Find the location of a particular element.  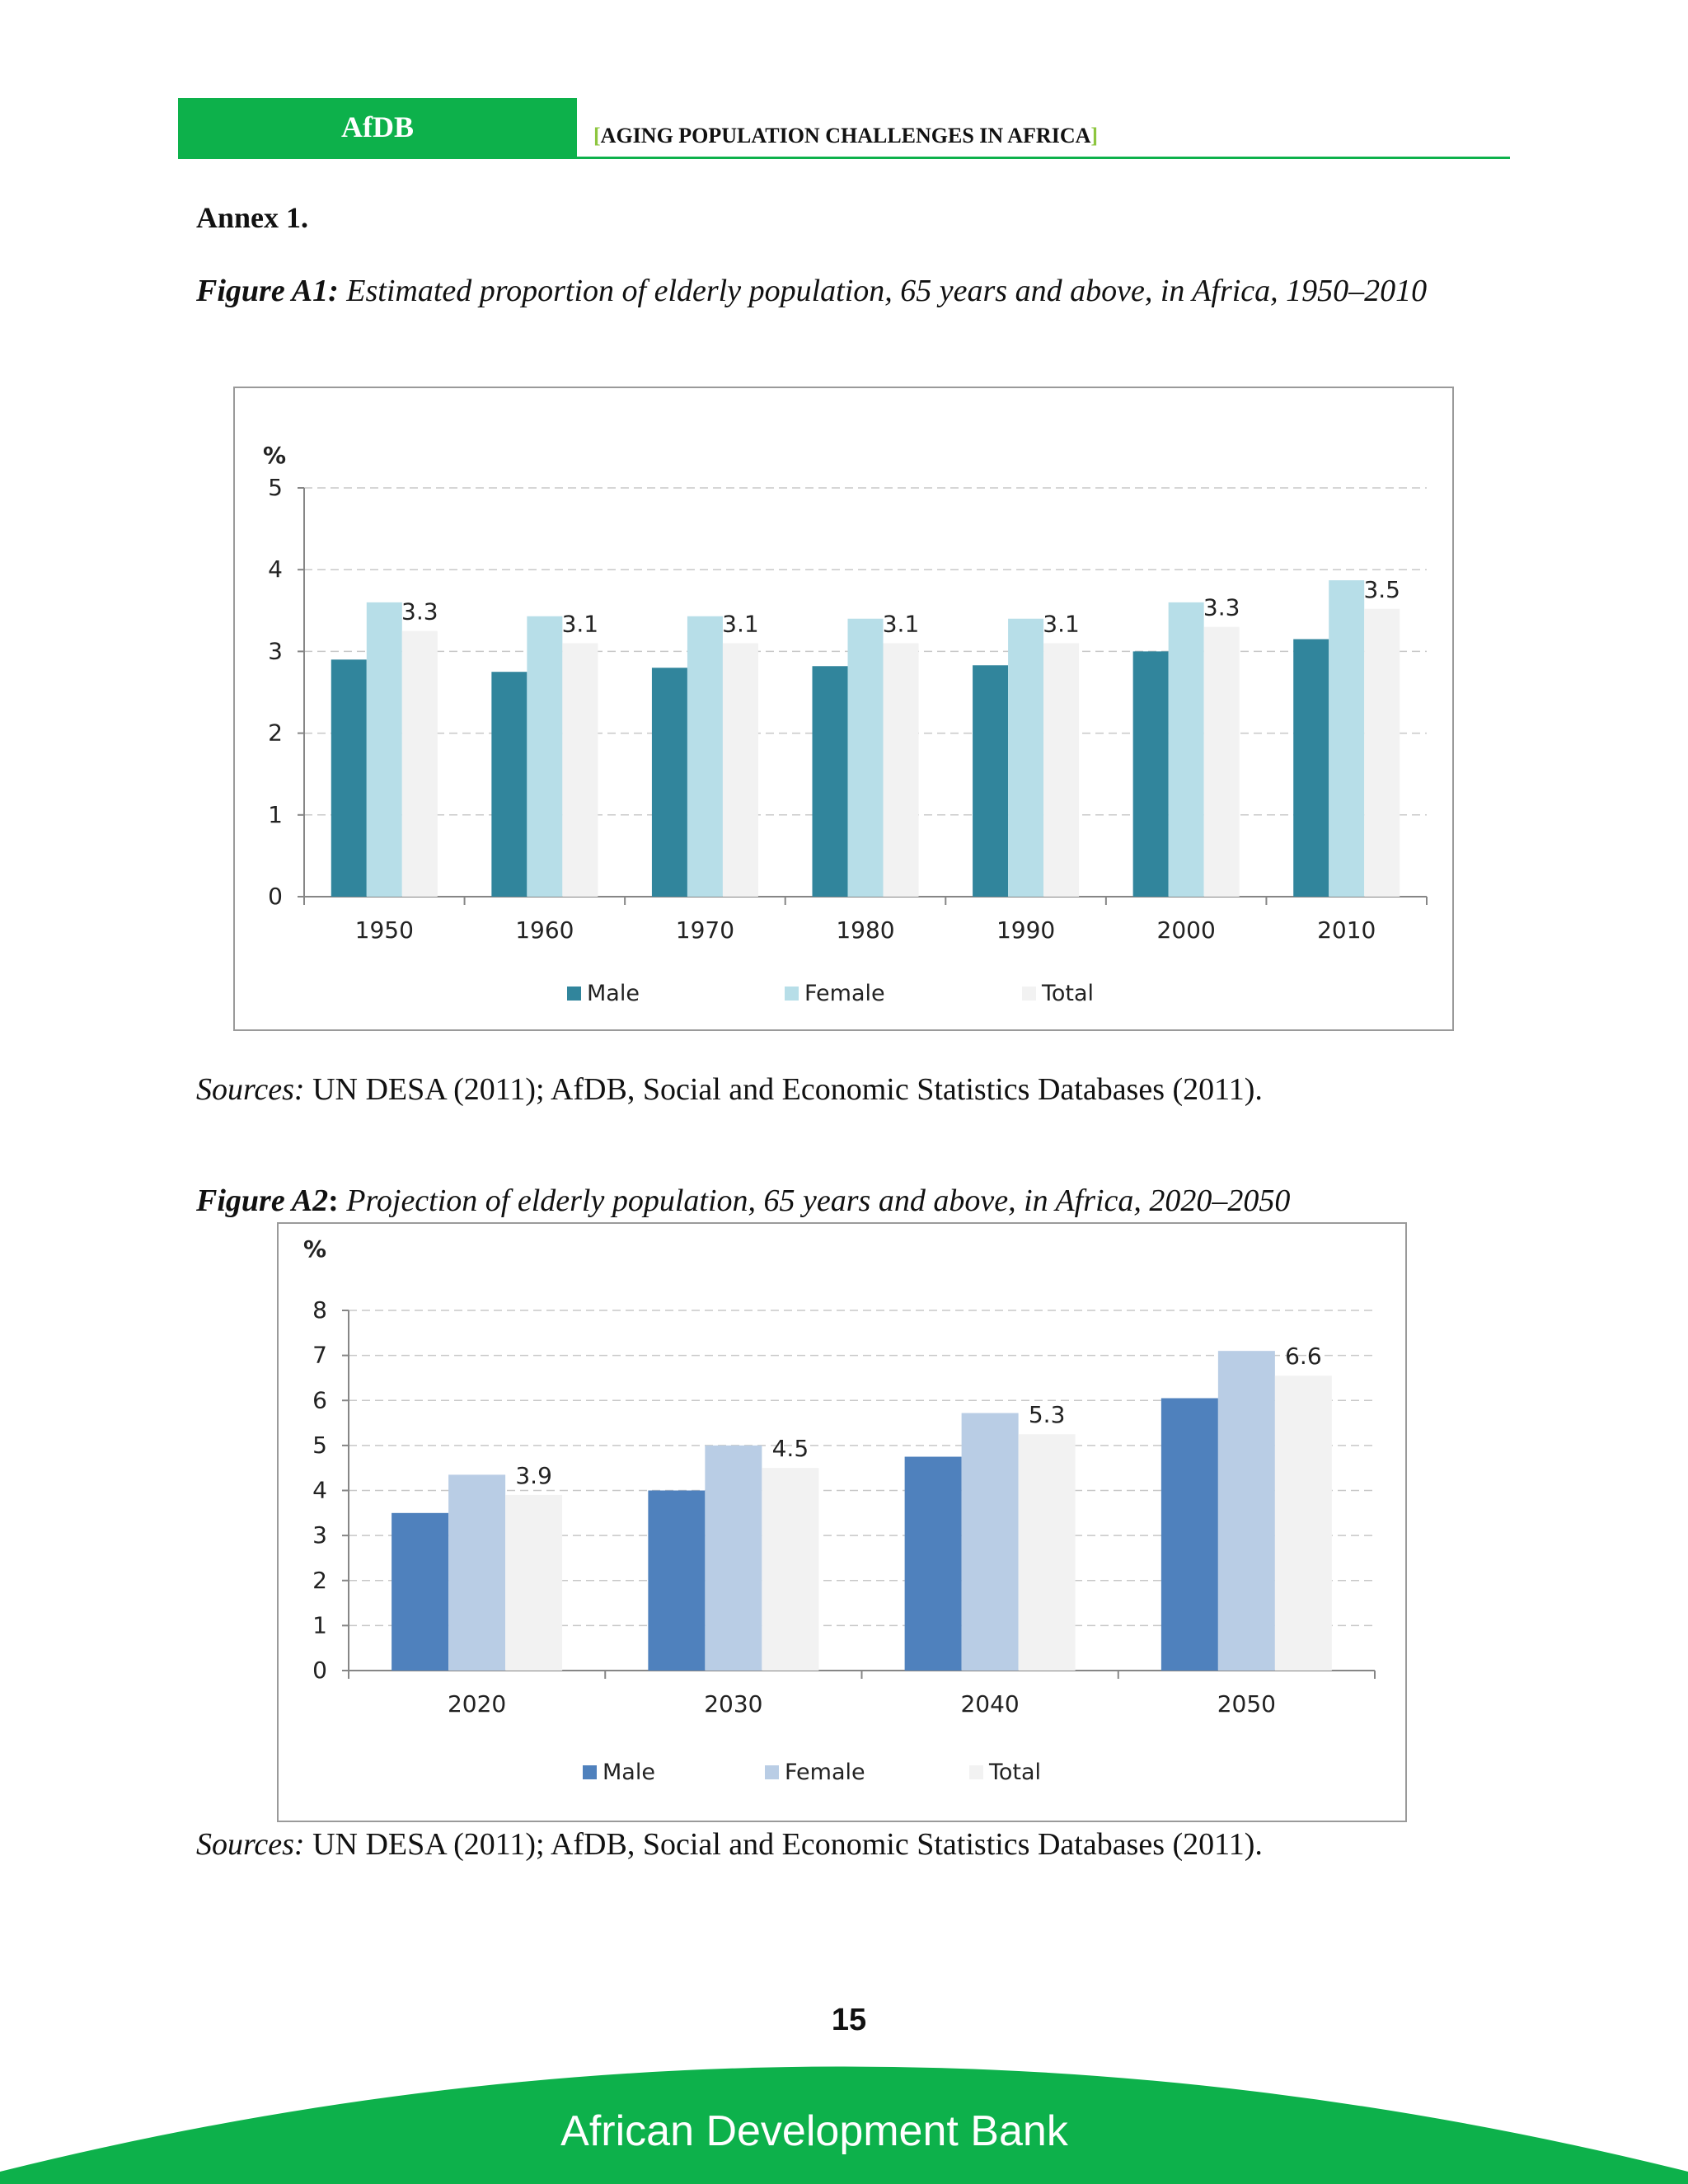

header-title: [AGING POPULATION CHALLENGES IN AFRICA] is located at coordinates (845, 136).